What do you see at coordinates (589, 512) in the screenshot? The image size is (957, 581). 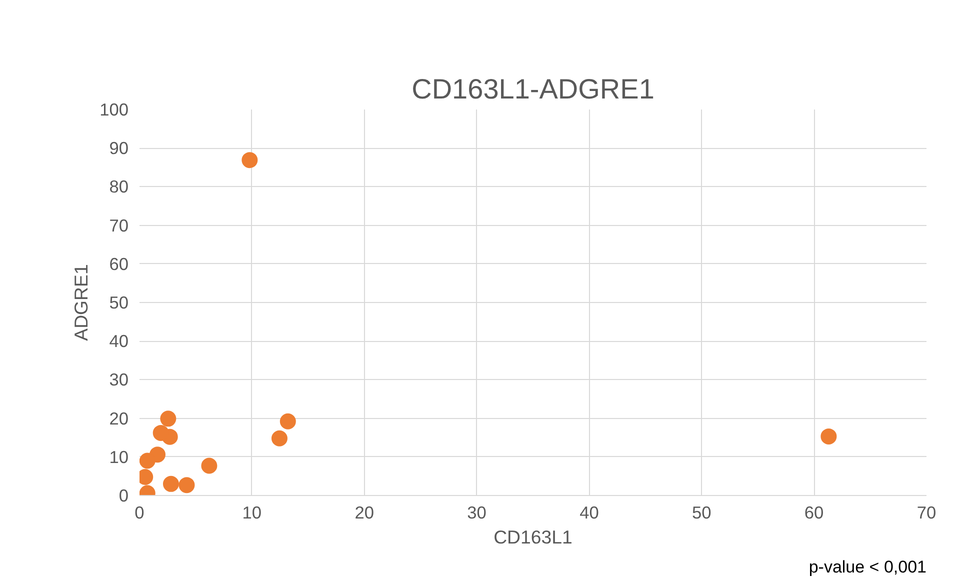 I see `x-tick-label: 40` at bounding box center [589, 512].